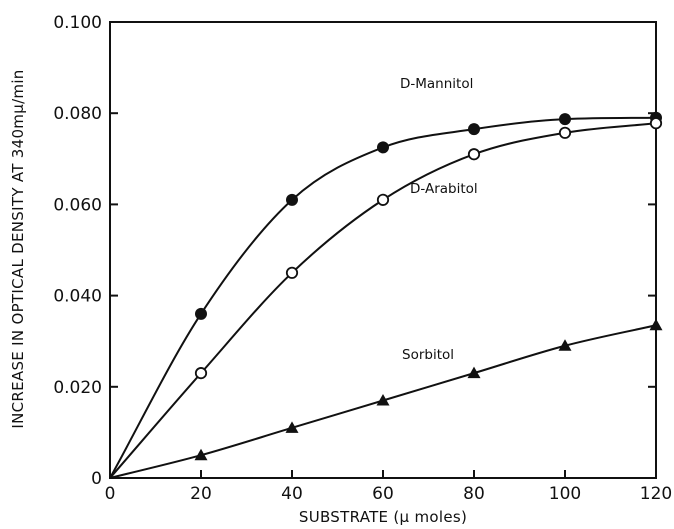 The height and width of the screenshot is (529, 674). What do you see at coordinates (96, 479) in the screenshot?
I see `y-tick-label: 0` at bounding box center [96, 479].